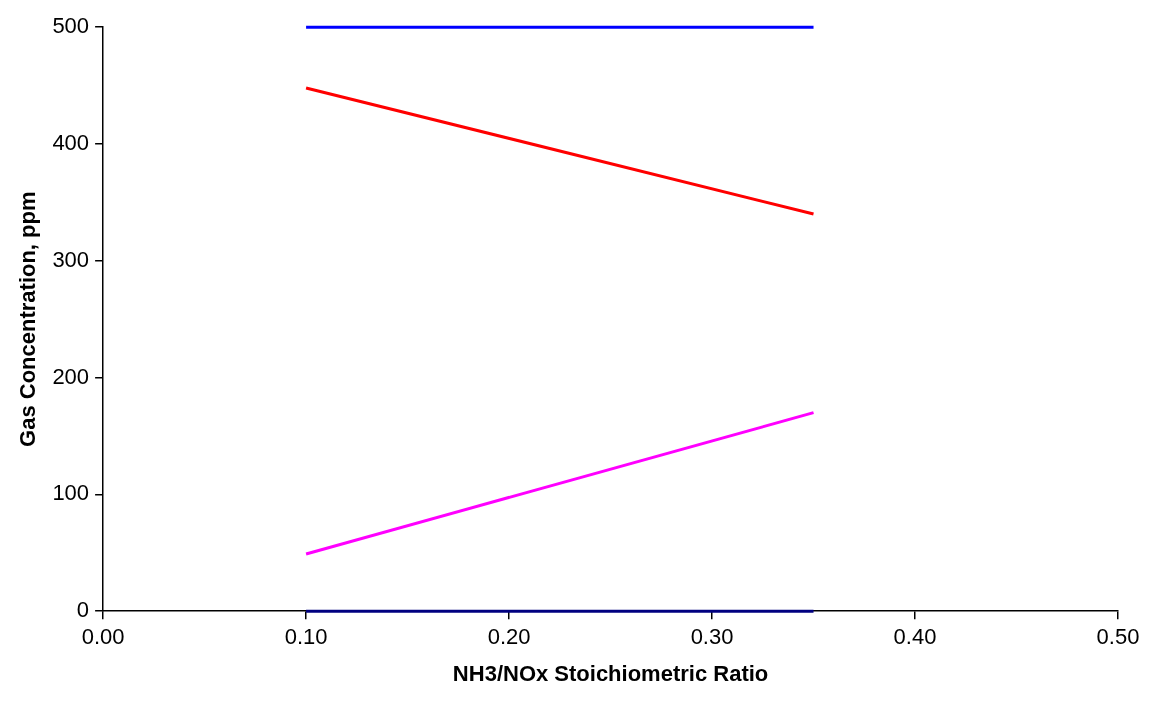  What do you see at coordinates (509, 637) in the screenshot?
I see `x-tick-label: 0.20` at bounding box center [509, 637].